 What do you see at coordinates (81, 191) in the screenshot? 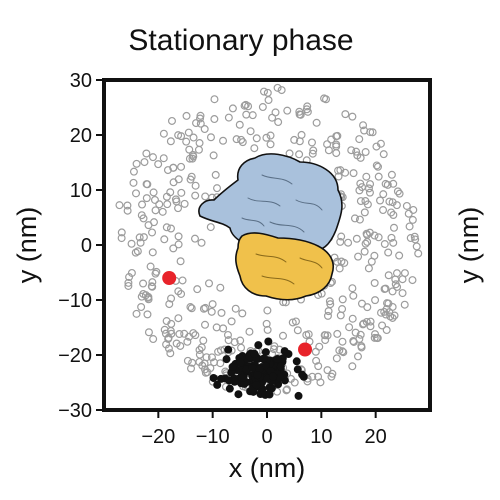
I see `y-tick-label: 10` at bounding box center [81, 191].